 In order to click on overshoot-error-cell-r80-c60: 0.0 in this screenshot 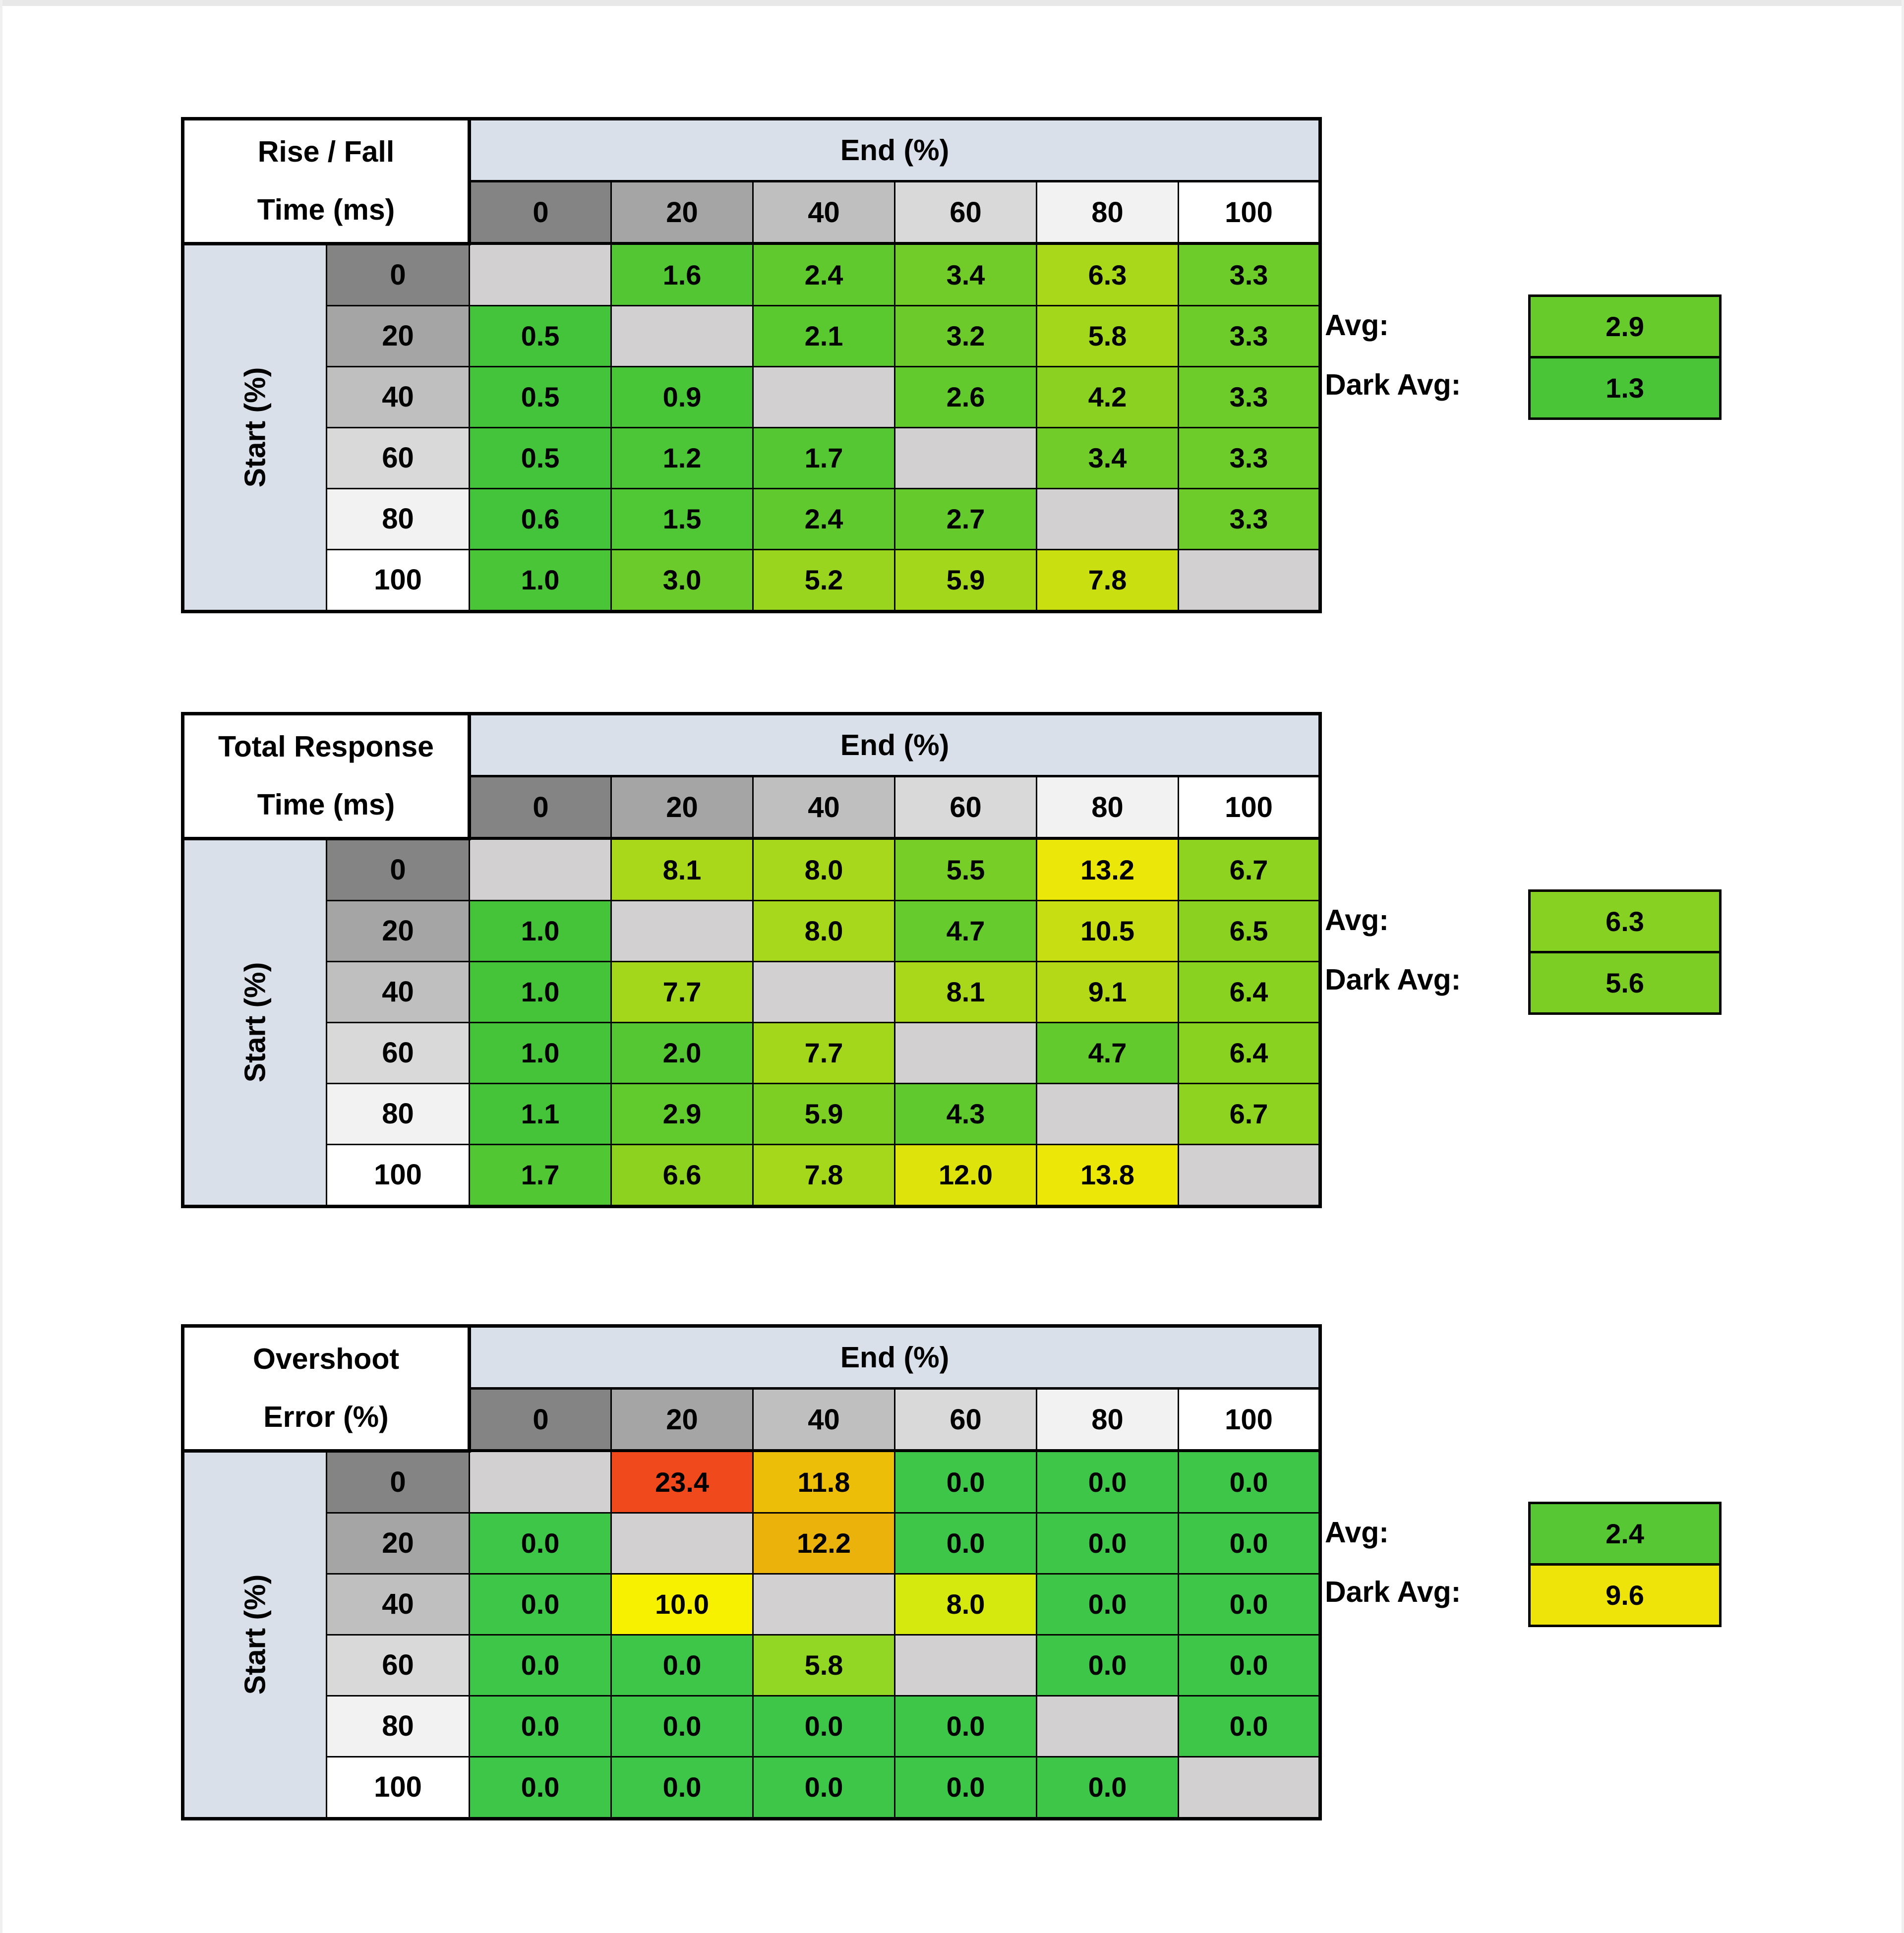, I will do `click(965, 1726)`.